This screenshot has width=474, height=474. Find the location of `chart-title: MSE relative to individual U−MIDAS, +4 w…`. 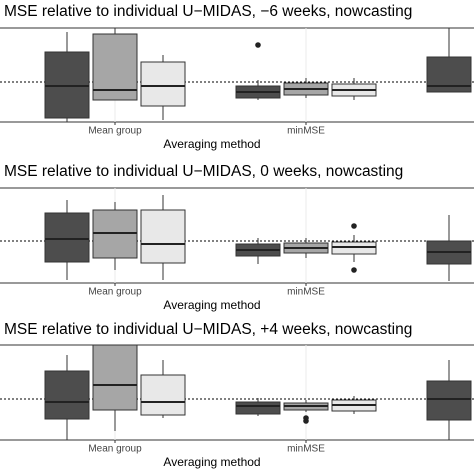

chart-title: MSE relative to individual U−MIDAS, +4 w… is located at coordinates (208, 329).